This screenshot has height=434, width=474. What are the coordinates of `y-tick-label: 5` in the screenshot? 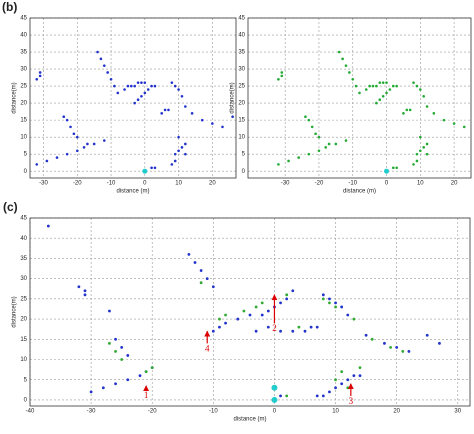 It's located at (26, 155).